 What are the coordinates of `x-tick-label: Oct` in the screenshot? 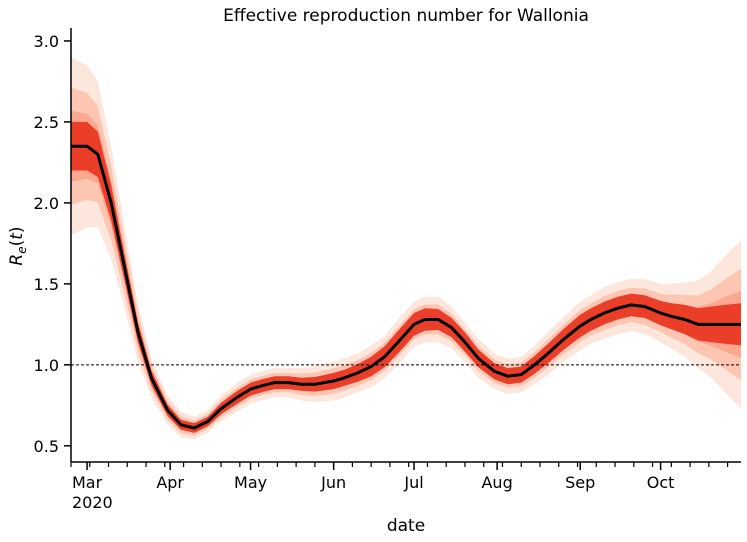 It's located at (661, 482).